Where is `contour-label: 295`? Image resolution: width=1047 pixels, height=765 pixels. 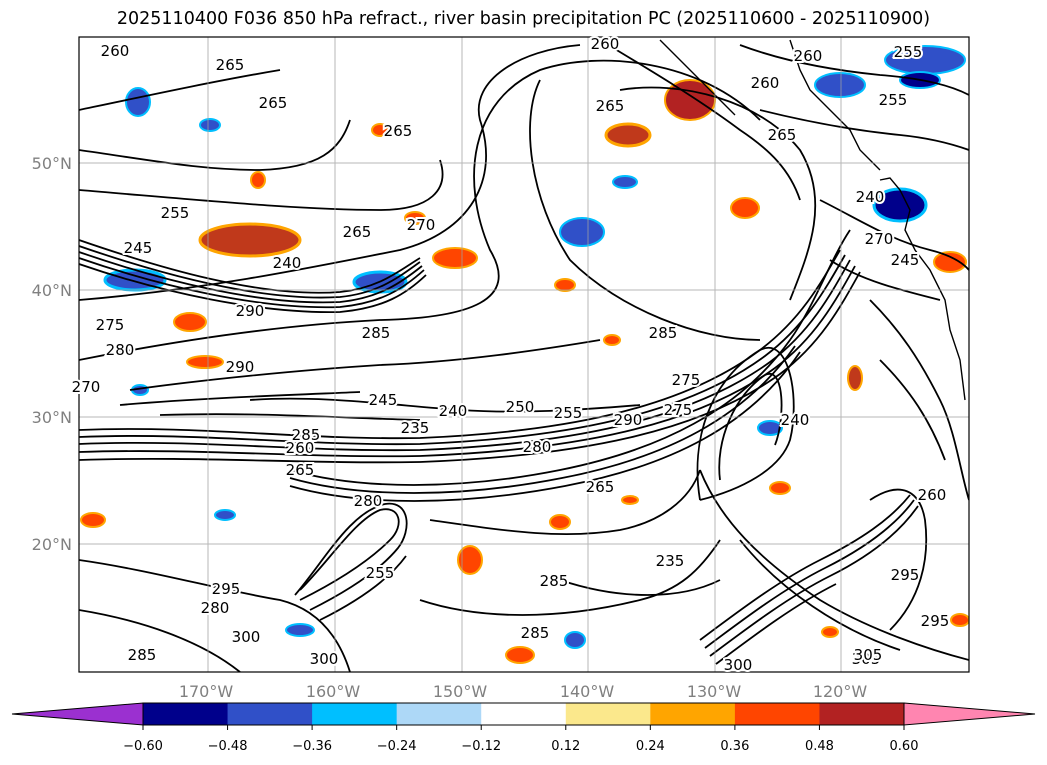
contour-label: 295 is located at coordinates (935, 621).